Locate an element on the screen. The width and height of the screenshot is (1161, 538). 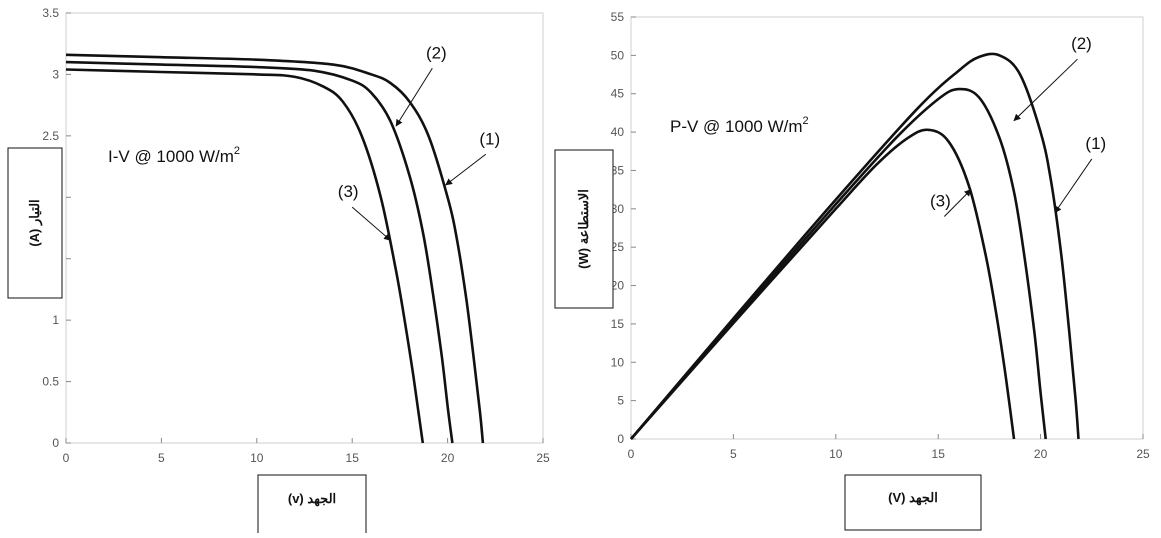
iv-x-tick-label: 10 is located at coordinates (257, 458).